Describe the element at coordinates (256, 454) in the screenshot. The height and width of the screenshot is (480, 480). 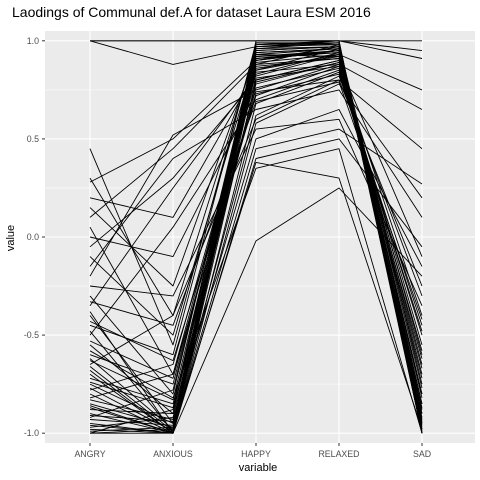
I see `x-tick-label: HAPPY` at that location.